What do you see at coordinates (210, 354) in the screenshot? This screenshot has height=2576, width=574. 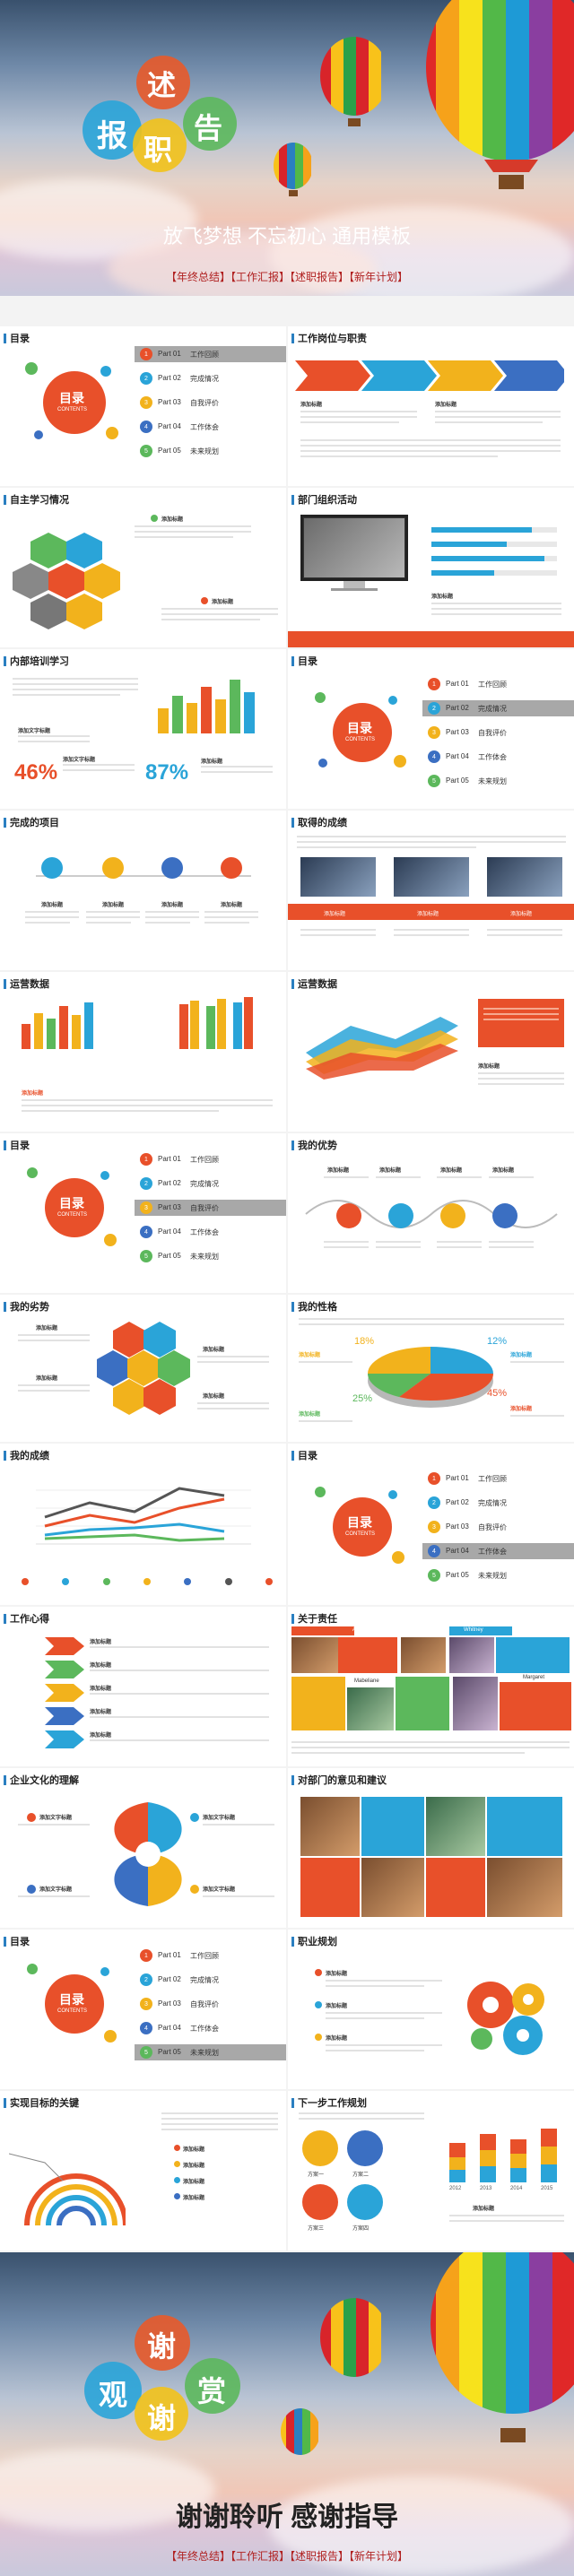 I see `toc-highlight` at bounding box center [210, 354].